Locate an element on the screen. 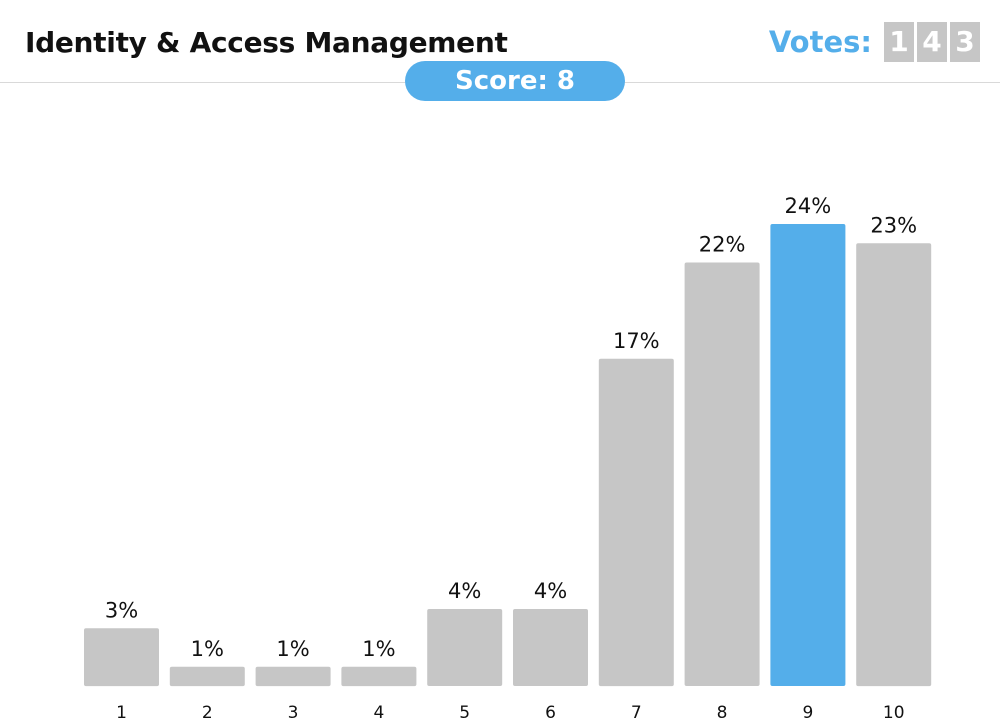  x-tick-label-2: 2 is located at coordinates (207, 713).